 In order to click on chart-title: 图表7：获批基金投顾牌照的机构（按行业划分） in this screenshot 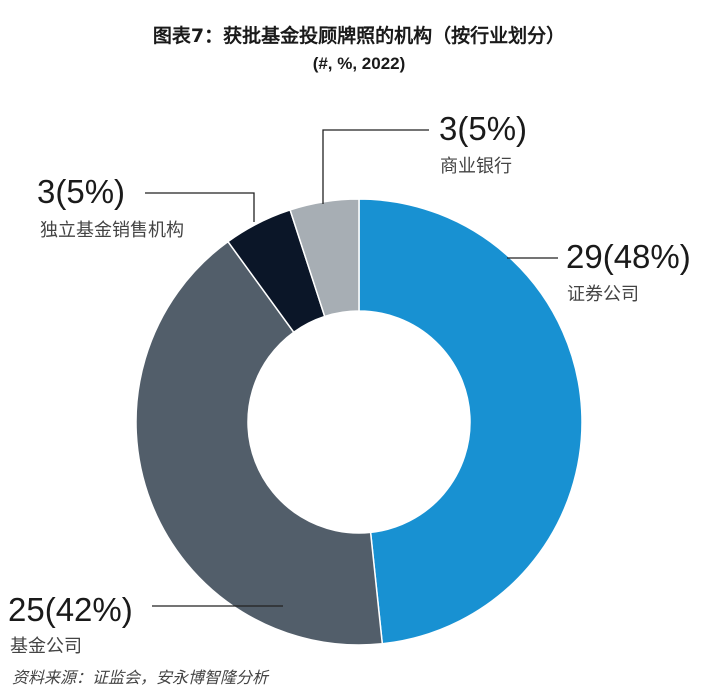, I will do `click(359, 36)`.